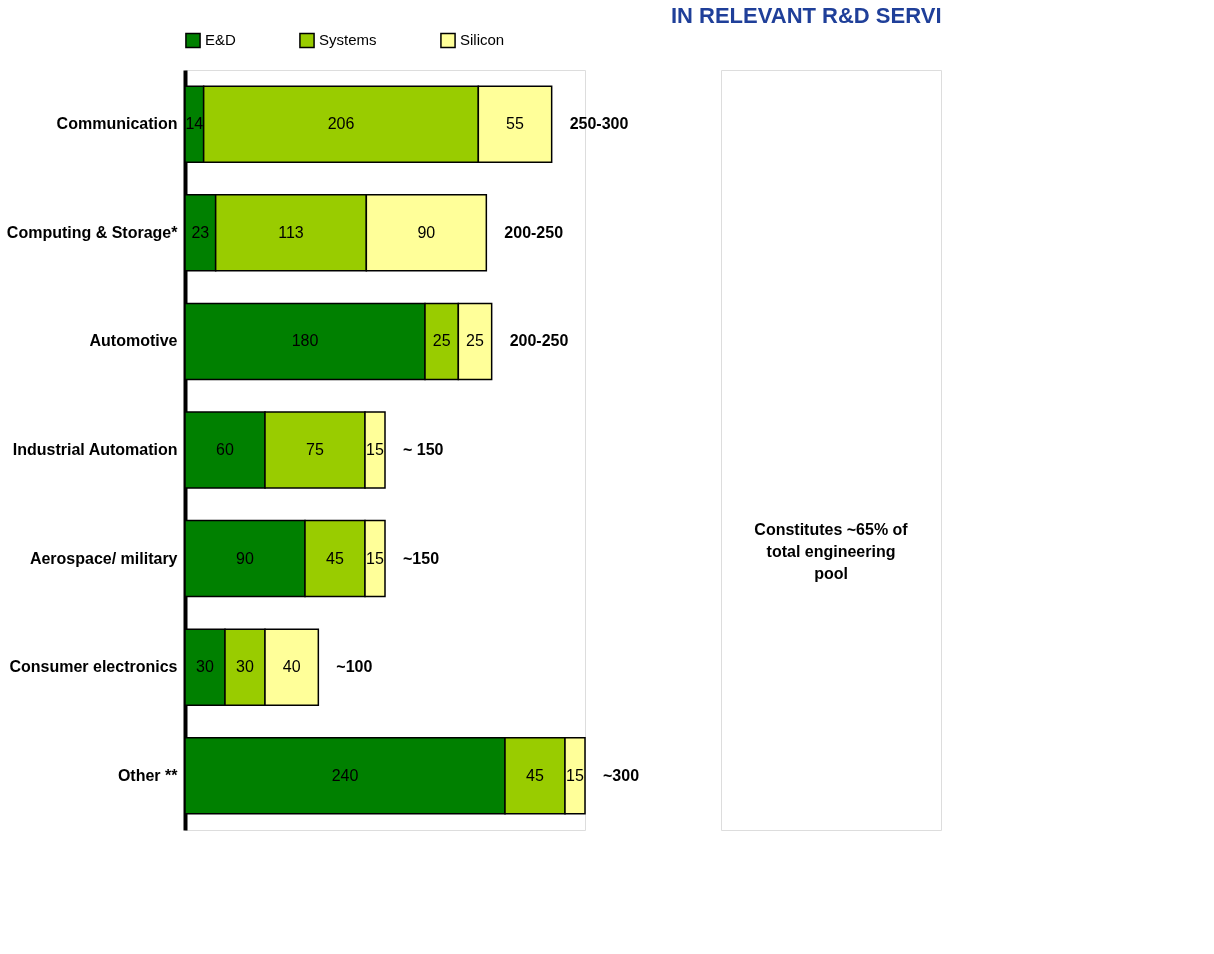  What do you see at coordinates (117, 124) in the screenshot?
I see `y-tick-label: Communication` at bounding box center [117, 124].